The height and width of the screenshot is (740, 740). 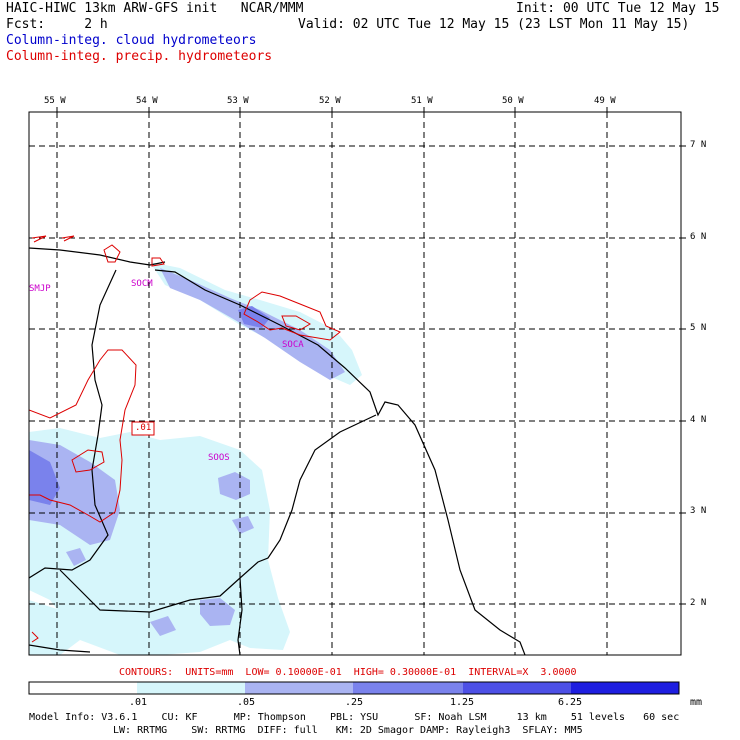 What do you see at coordinates (139, 56) in the screenshot?
I see `precip-field-title: Column-integ. precip. hydrometeors` at bounding box center [139, 56].